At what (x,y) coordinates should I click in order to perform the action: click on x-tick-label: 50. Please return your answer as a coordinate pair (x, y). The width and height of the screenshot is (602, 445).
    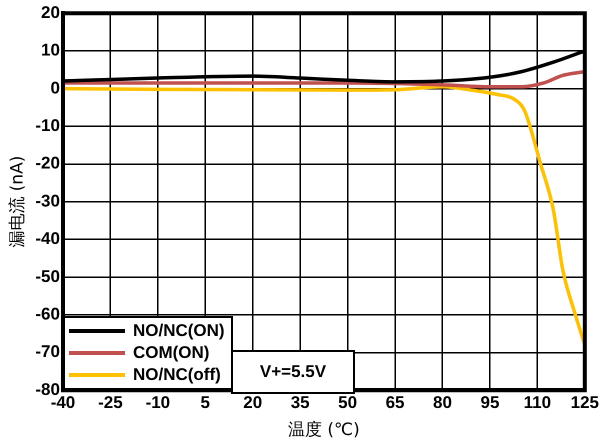
    Looking at the image, I should click on (348, 402).